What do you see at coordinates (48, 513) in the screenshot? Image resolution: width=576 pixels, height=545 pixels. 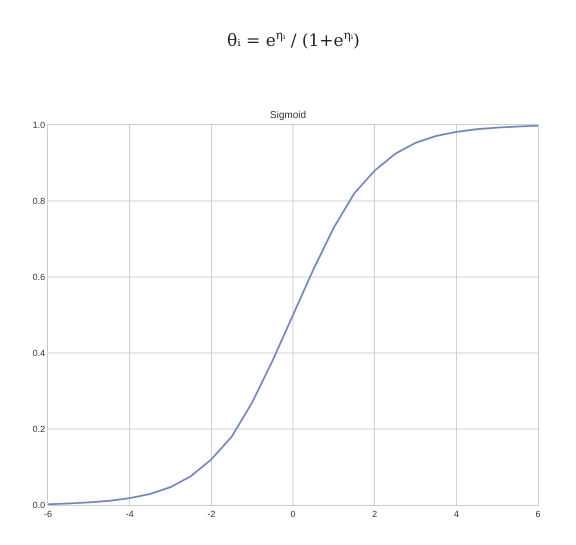 I see `x-tick-label: -6` at bounding box center [48, 513].